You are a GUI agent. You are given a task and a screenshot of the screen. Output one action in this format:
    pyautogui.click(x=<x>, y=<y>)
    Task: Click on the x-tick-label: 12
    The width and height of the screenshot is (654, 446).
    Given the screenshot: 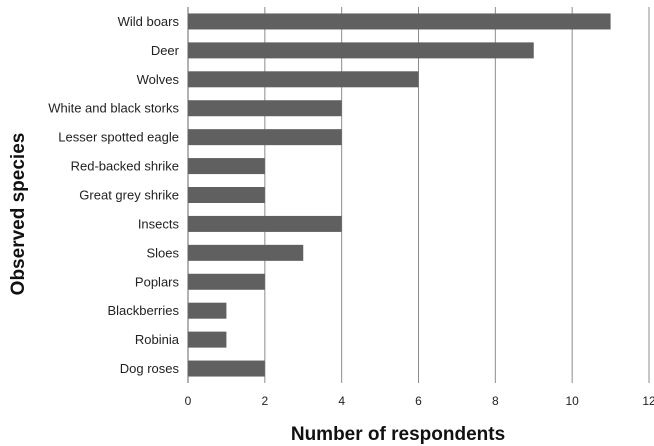 What is the action you would take?
    pyautogui.click(x=648, y=401)
    